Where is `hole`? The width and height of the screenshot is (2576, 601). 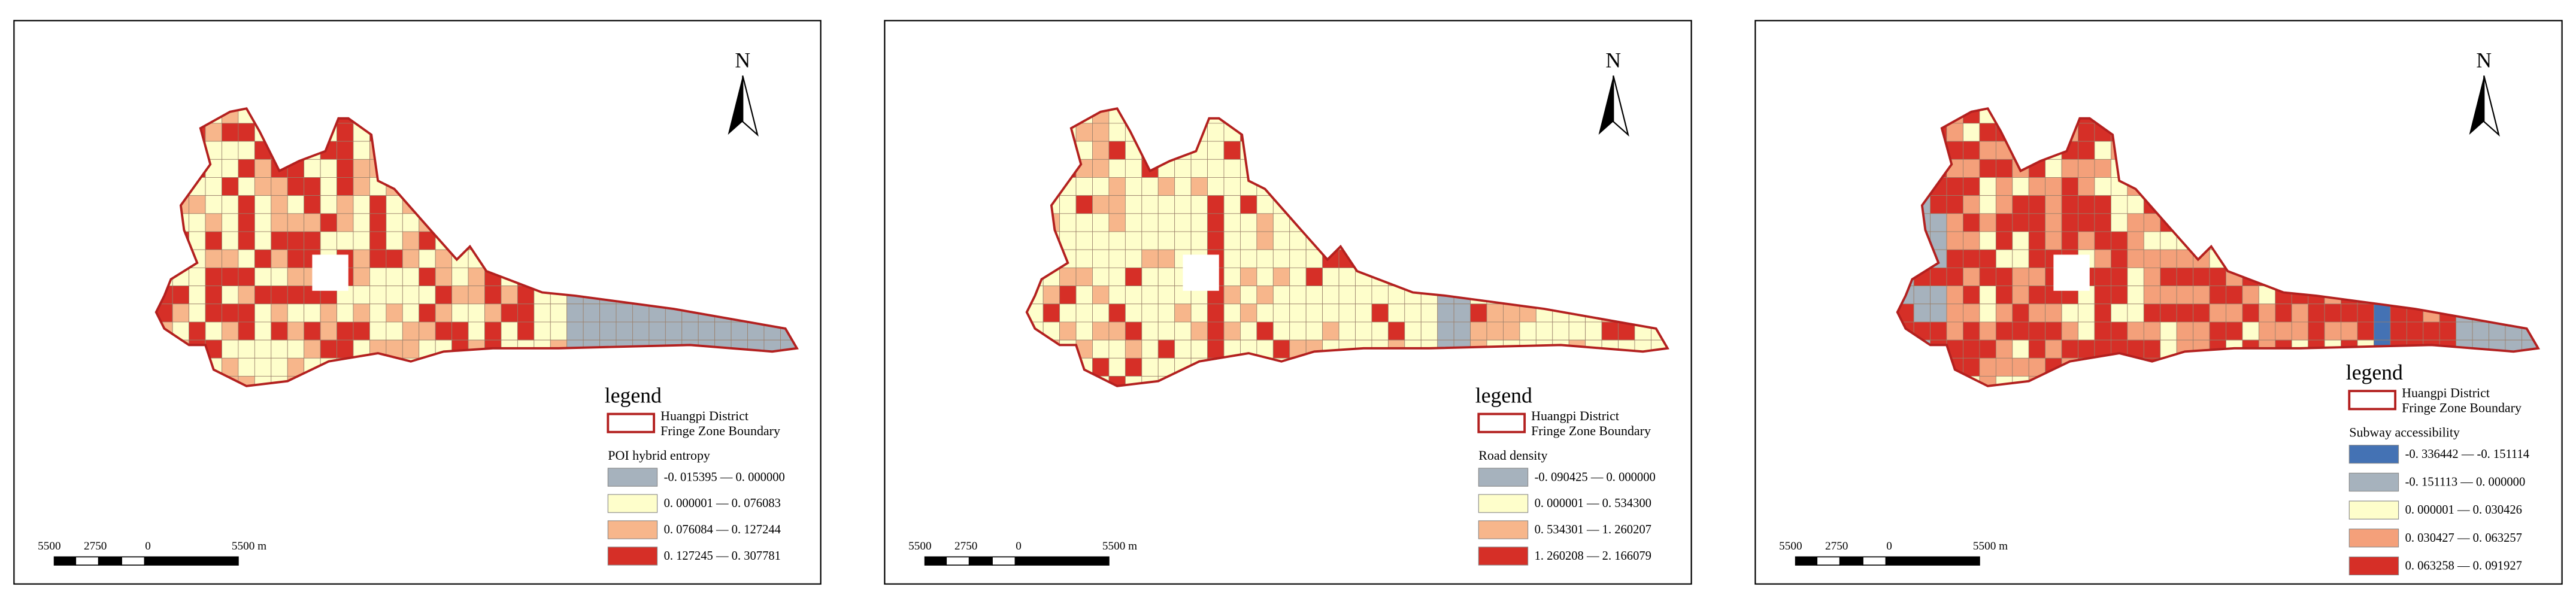
hole is located at coordinates (2071, 272).